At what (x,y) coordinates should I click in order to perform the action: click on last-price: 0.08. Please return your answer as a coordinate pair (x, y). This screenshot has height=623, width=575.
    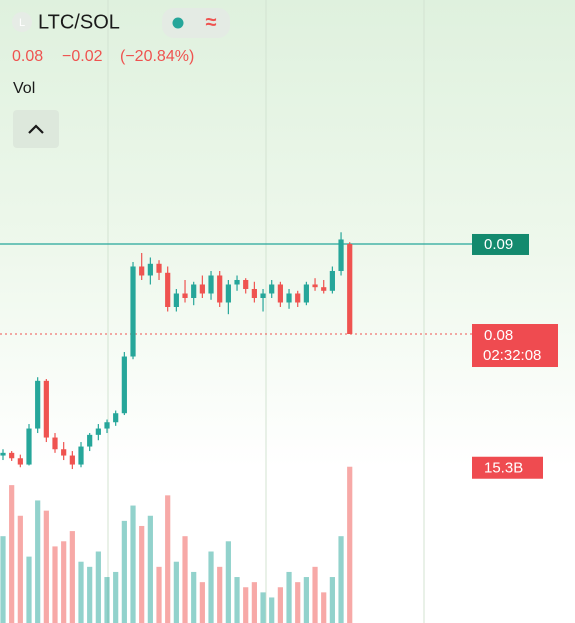
    Looking at the image, I should click on (27, 56).